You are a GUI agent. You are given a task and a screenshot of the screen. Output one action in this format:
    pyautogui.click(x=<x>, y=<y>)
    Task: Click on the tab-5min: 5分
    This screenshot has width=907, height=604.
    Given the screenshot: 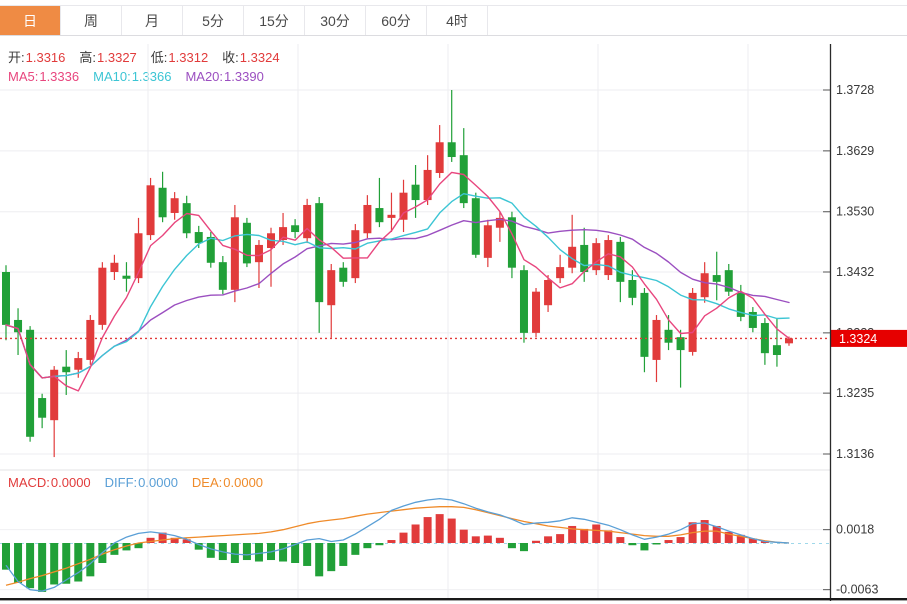 What is the action you would take?
    pyautogui.click(x=213, y=20)
    